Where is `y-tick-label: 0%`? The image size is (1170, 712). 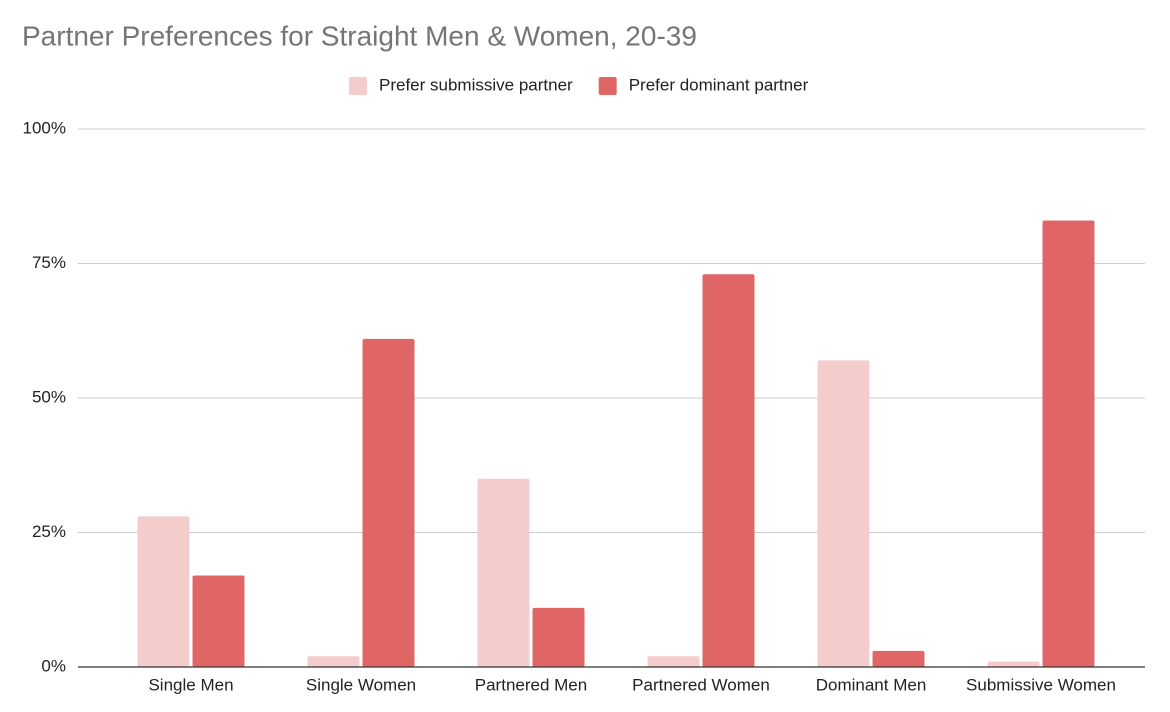
y-tick-label: 0% is located at coordinates (53, 665).